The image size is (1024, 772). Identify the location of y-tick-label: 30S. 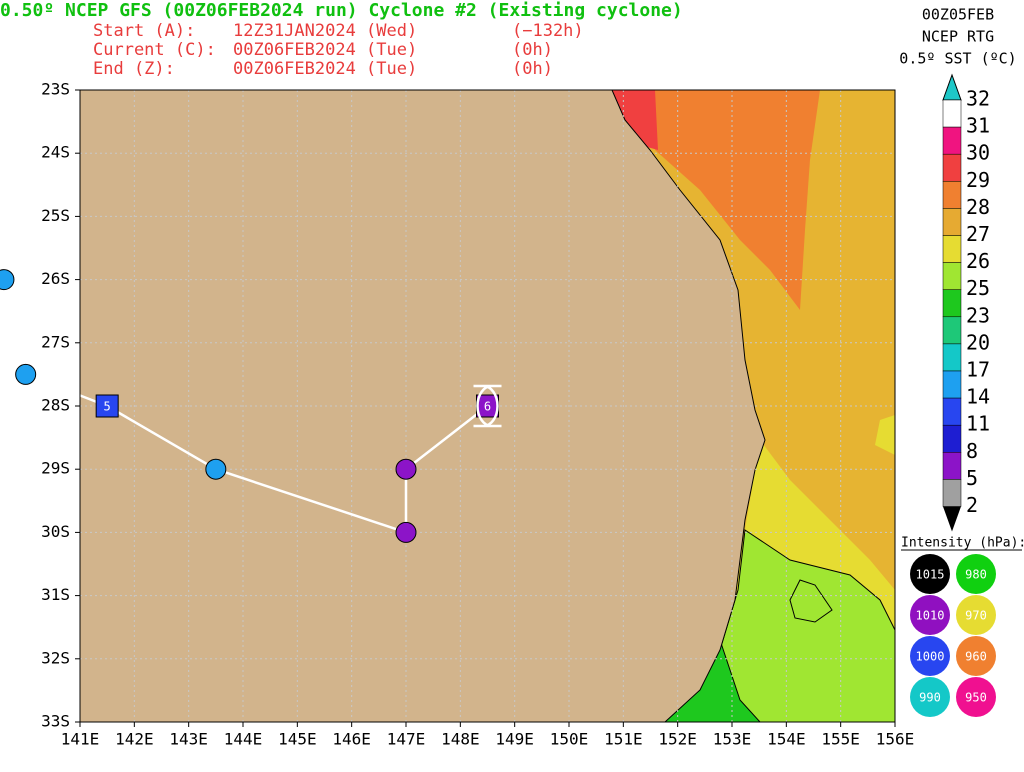
(55, 531).